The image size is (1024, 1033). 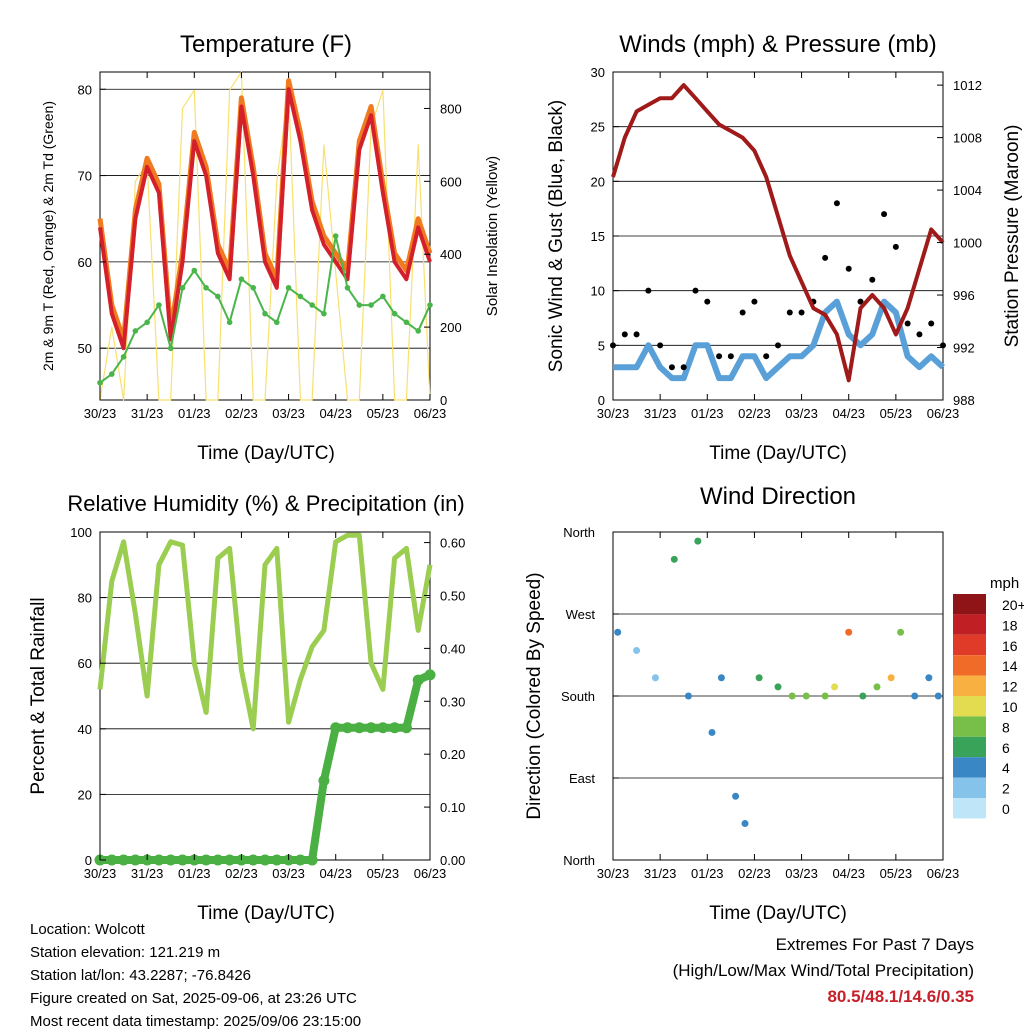 I want to click on legend-label: 4, so click(x=1006, y=768).